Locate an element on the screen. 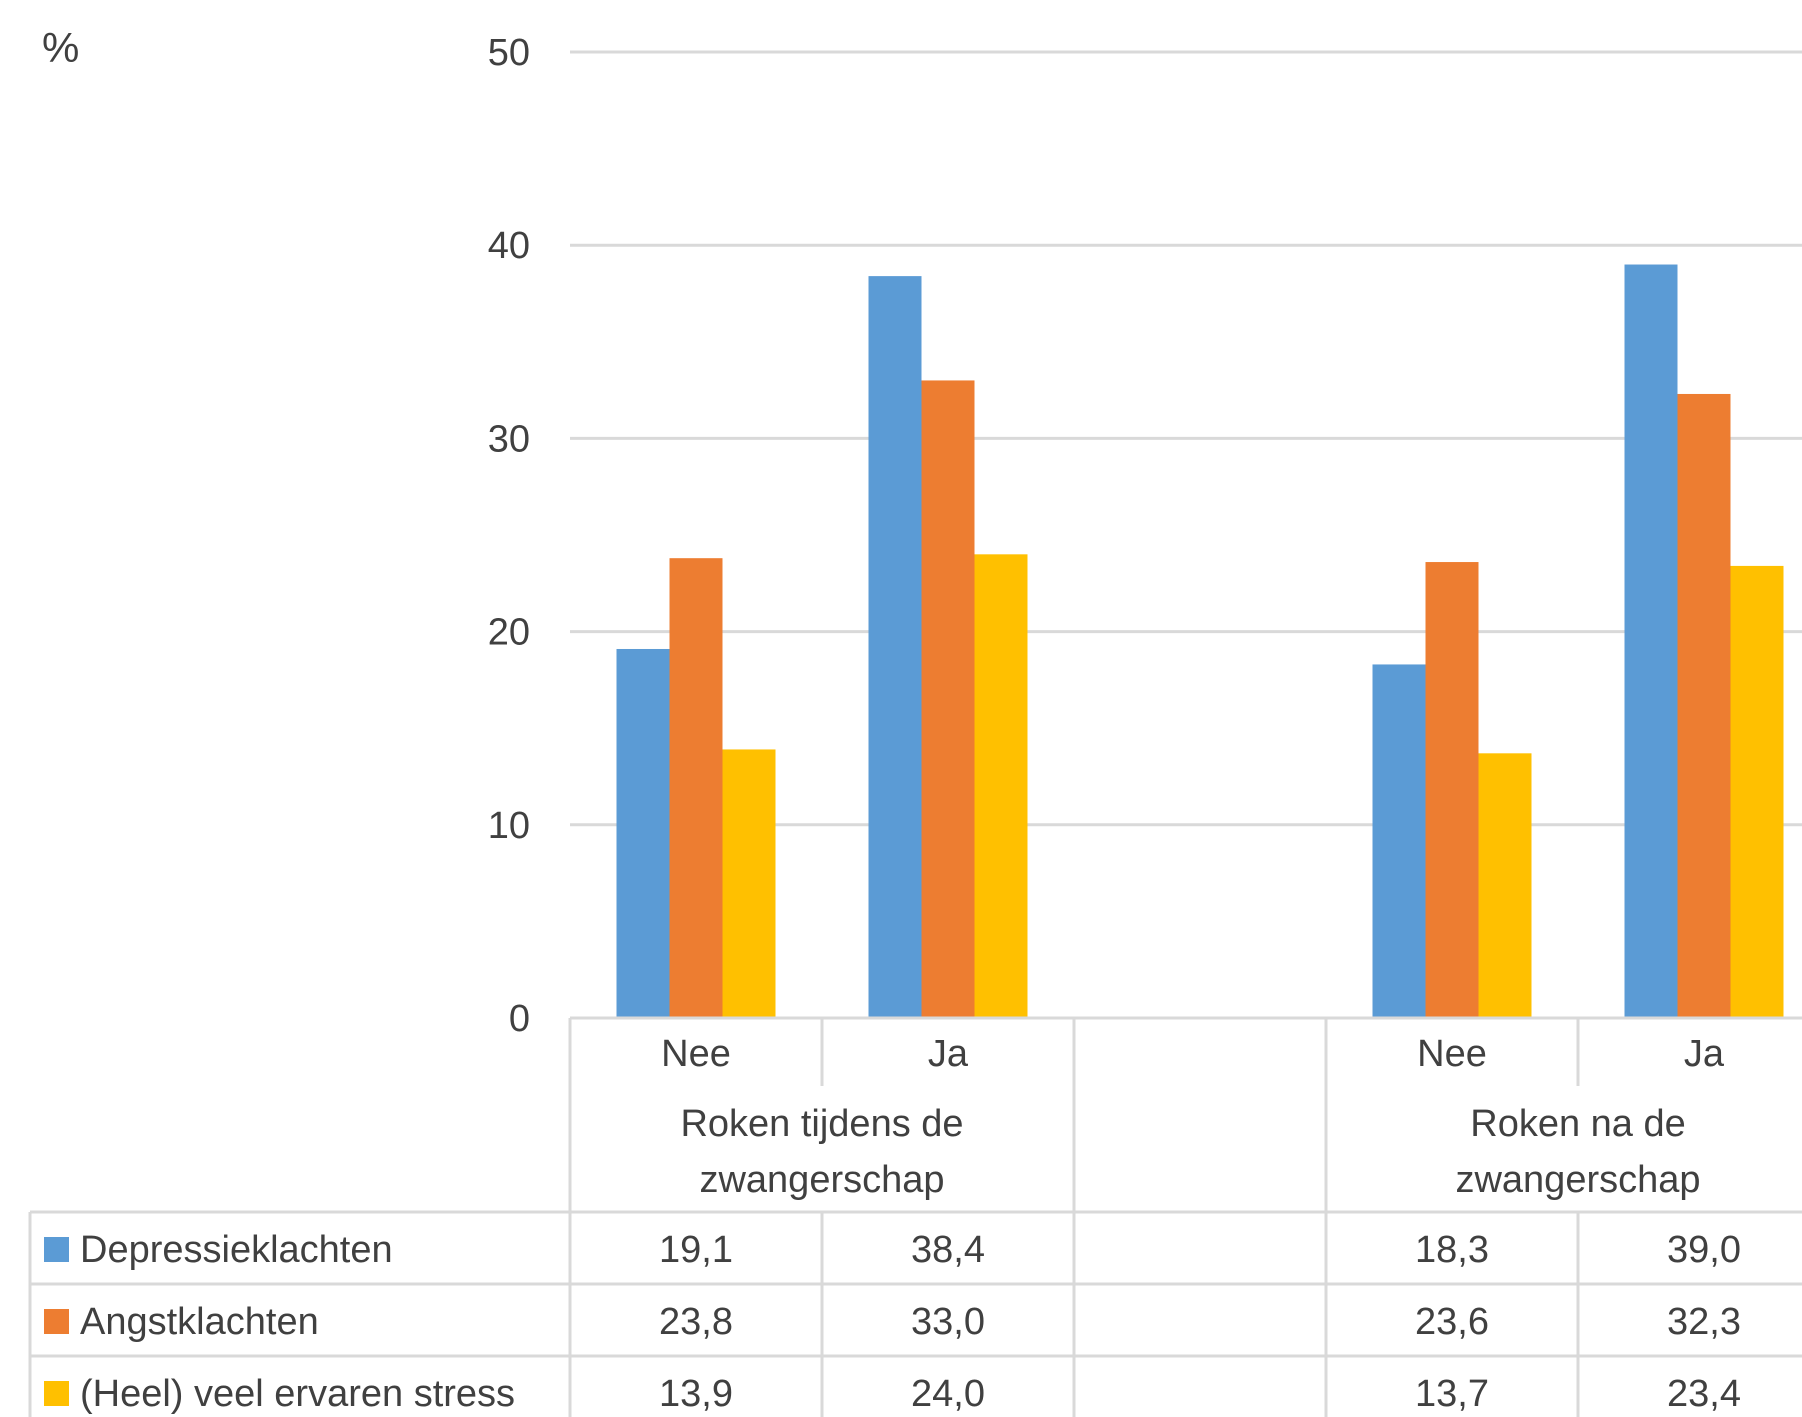 Image resolution: width=1802 pixels, height=1417 pixels. legend-label: (Heel) veel ervaren stress is located at coordinates (297, 1394).